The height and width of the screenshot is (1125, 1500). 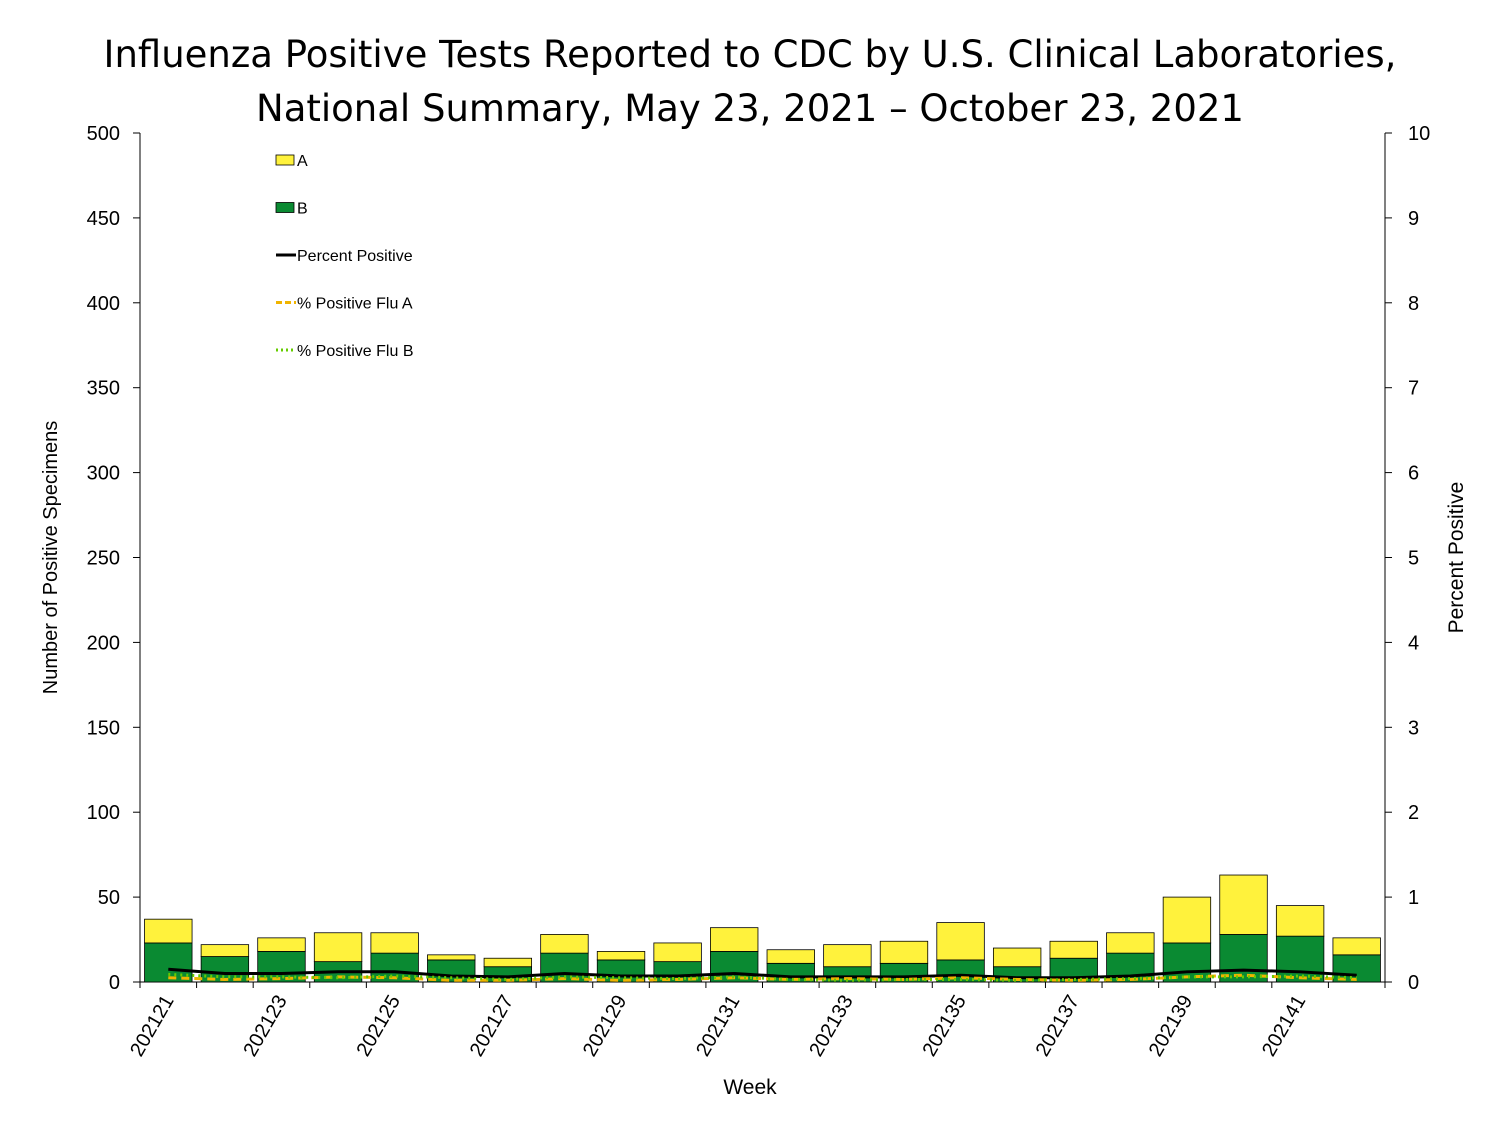 What do you see at coordinates (718, 1026) in the screenshot?
I see `x-tick-label: 202131` at bounding box center [718, 1026].